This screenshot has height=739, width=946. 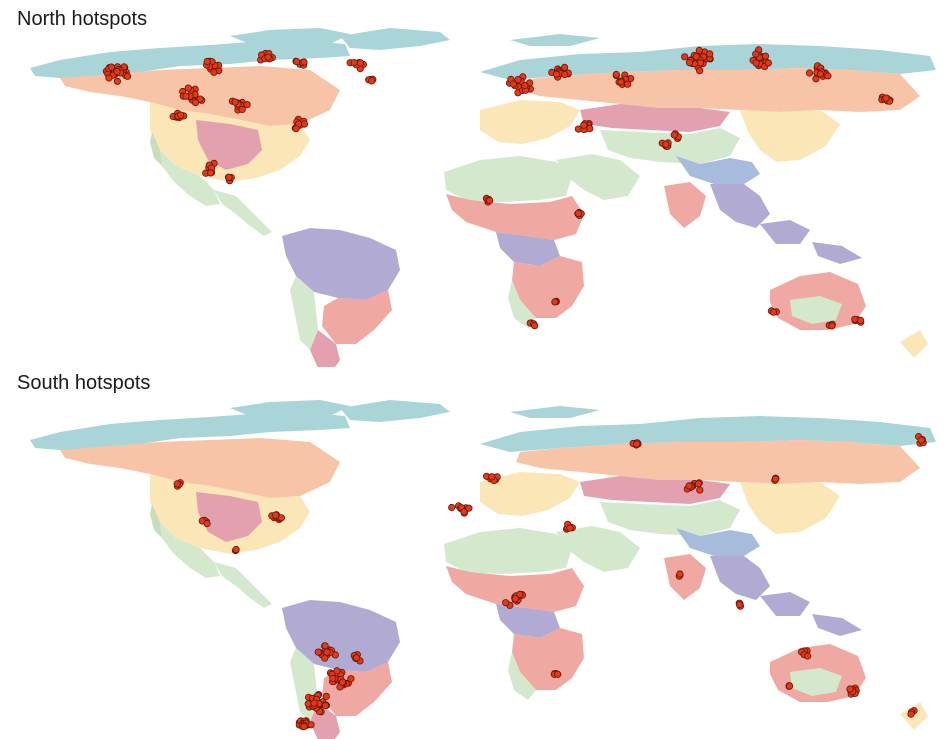 I want to click on south-islands-indonesia, so click(x=785, y=604).